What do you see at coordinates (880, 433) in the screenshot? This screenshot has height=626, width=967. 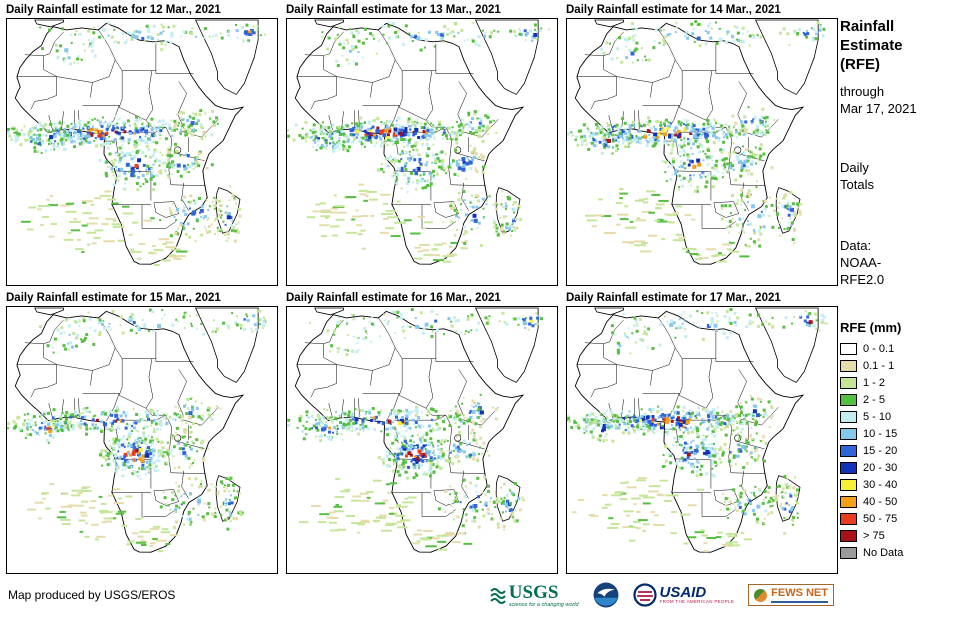 I see `legend-label: 10 - 15` at bounding box center [880, 433].